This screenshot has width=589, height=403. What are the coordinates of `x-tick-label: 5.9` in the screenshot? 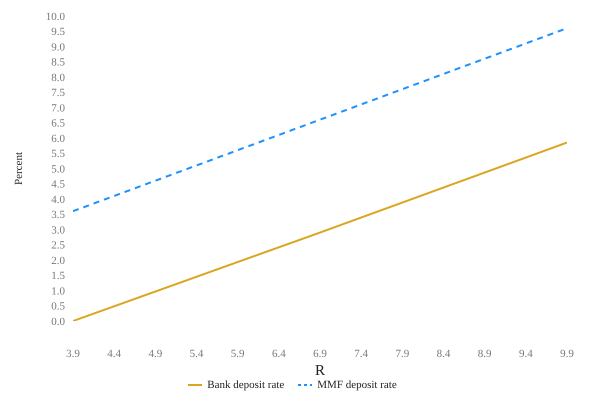 It's located at (238, 354).